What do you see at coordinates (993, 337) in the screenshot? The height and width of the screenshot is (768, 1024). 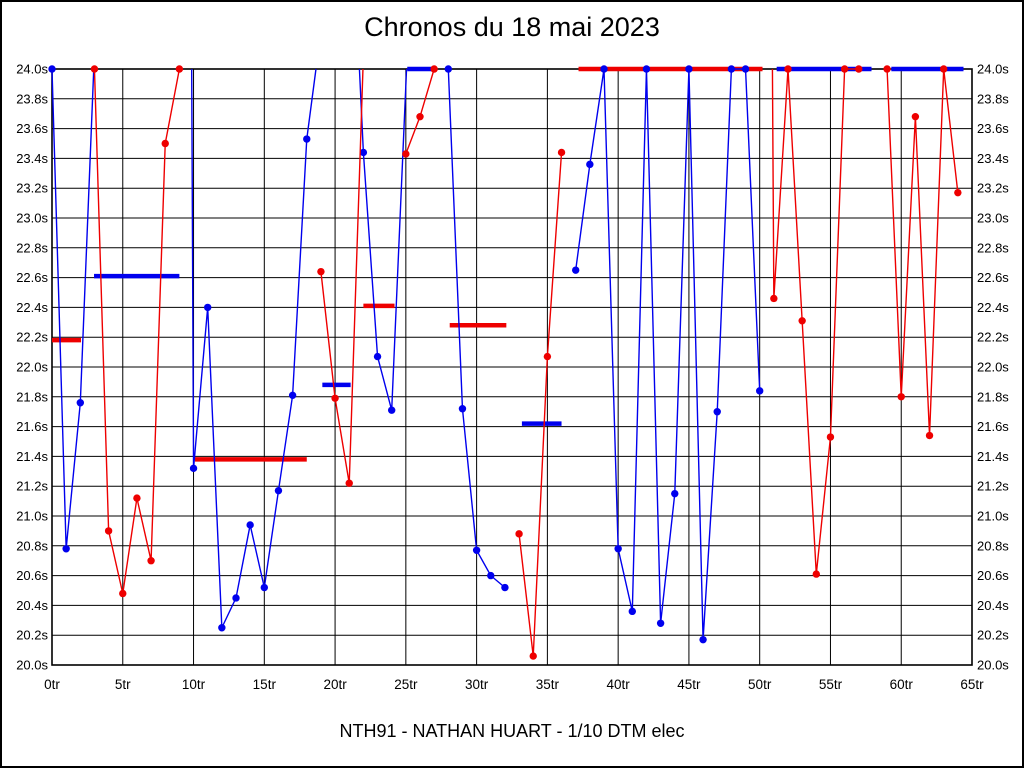 I see `y-axis-label-right: 22.2s` at bounding box center [993, 337].